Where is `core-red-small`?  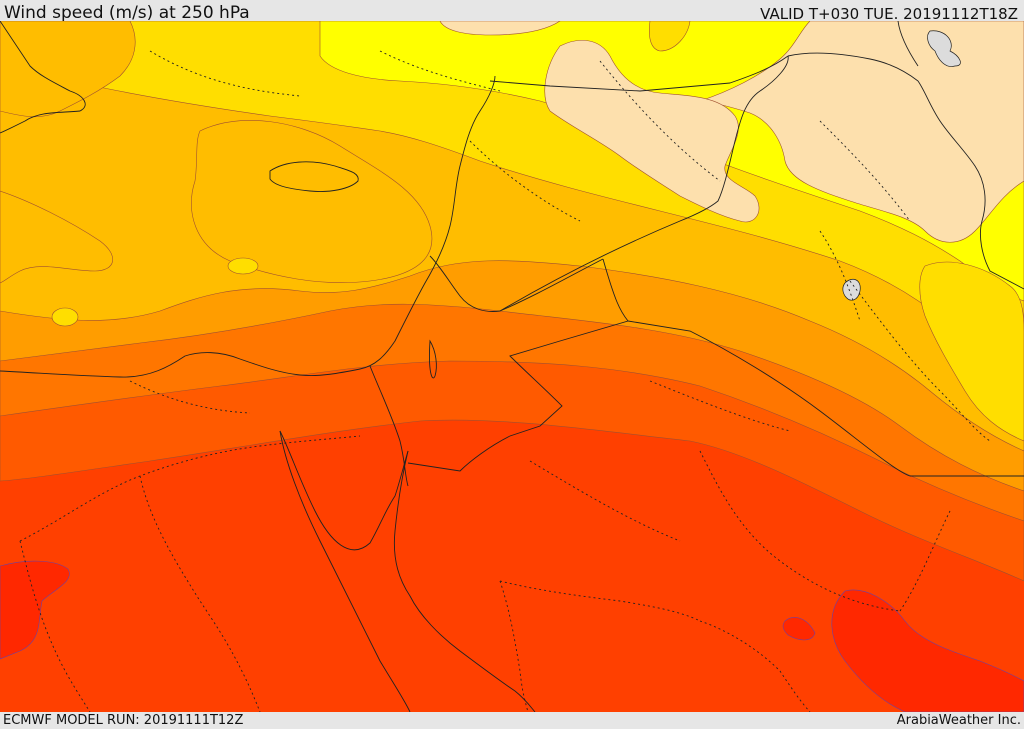 core-red-small is located at coordinates (799, 629).